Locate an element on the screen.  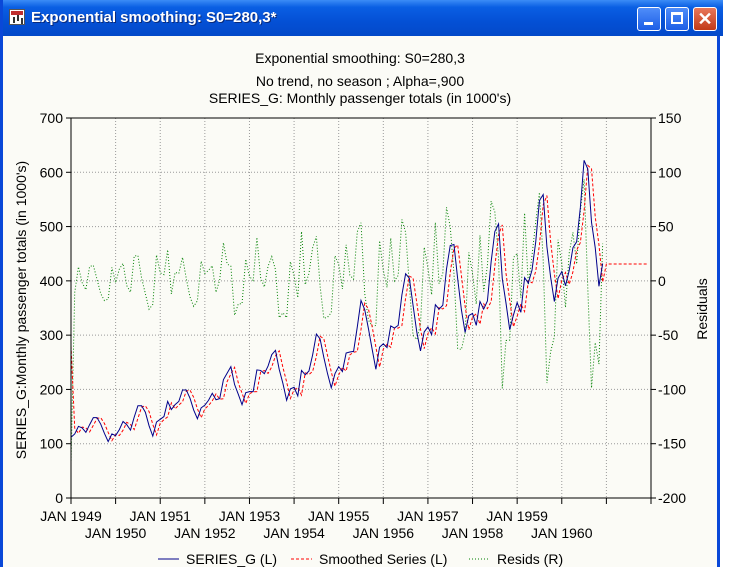
y-tick-label: 400 is located at coordinates (52, 281).